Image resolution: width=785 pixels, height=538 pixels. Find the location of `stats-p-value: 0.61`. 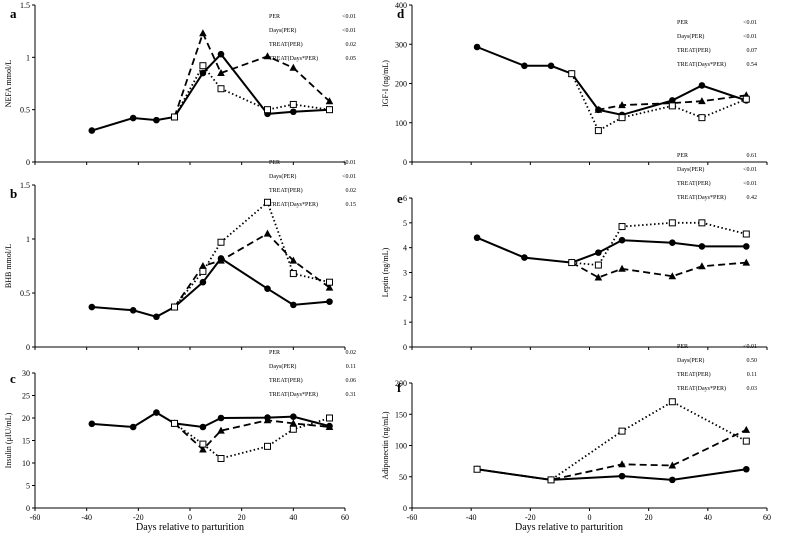

stats-p-value: 0.61 is located at coordinates (752, 156).